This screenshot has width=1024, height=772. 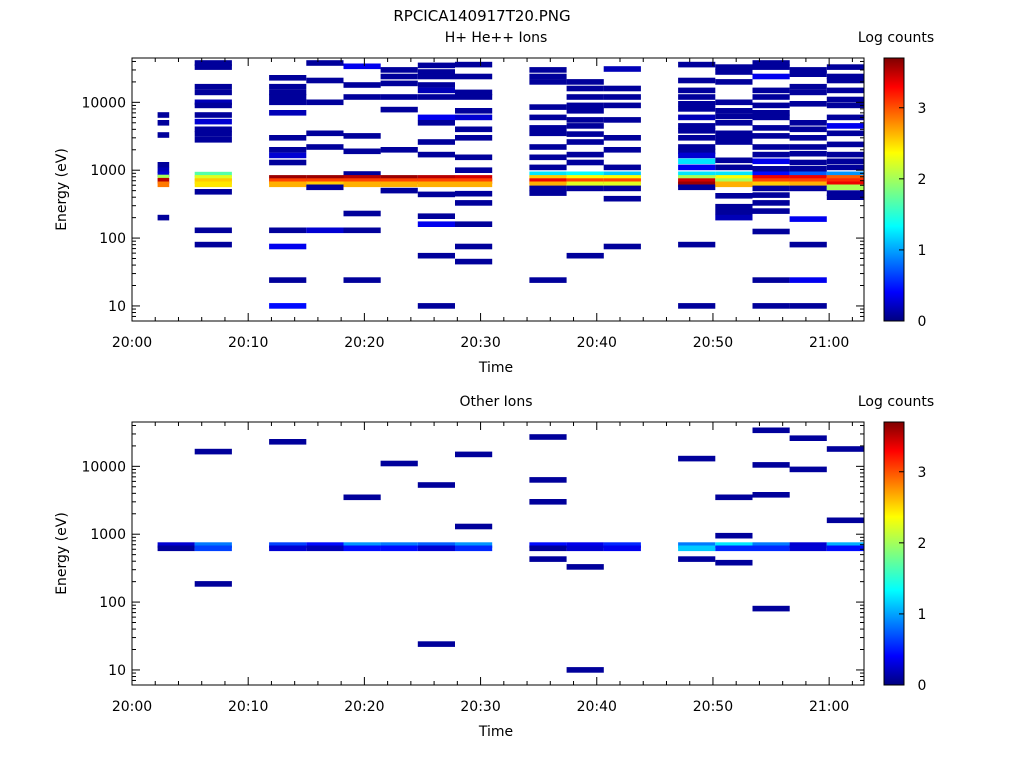 I want to click on y-tick-label: 100, so click(x=112, y=603).